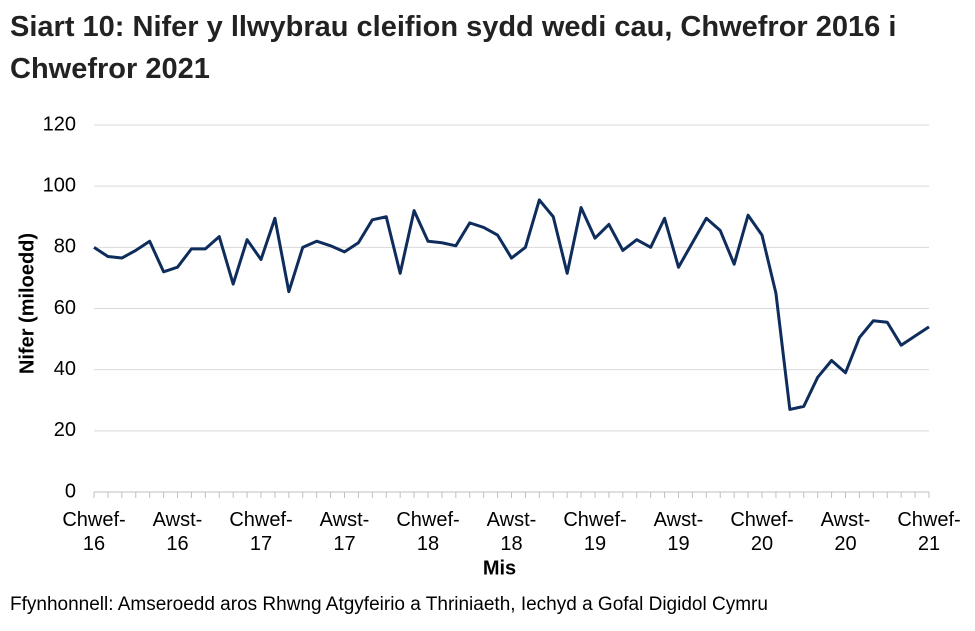 The width and height of the screenshot is (975, 631). I want to click on x-tick-label: Awst-18, so click(511, 532).